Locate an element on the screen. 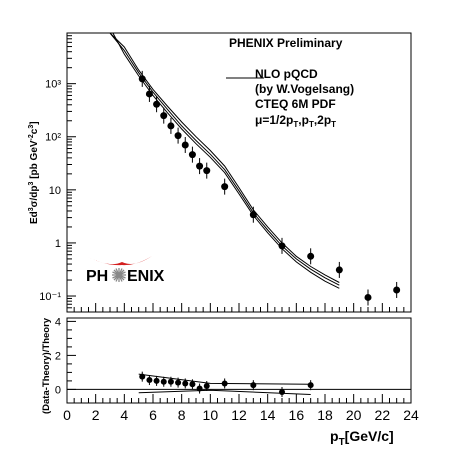 This screenshot has width=463, height=457. legend-line1: NLO pQCD is located at coordinates (286, 74).